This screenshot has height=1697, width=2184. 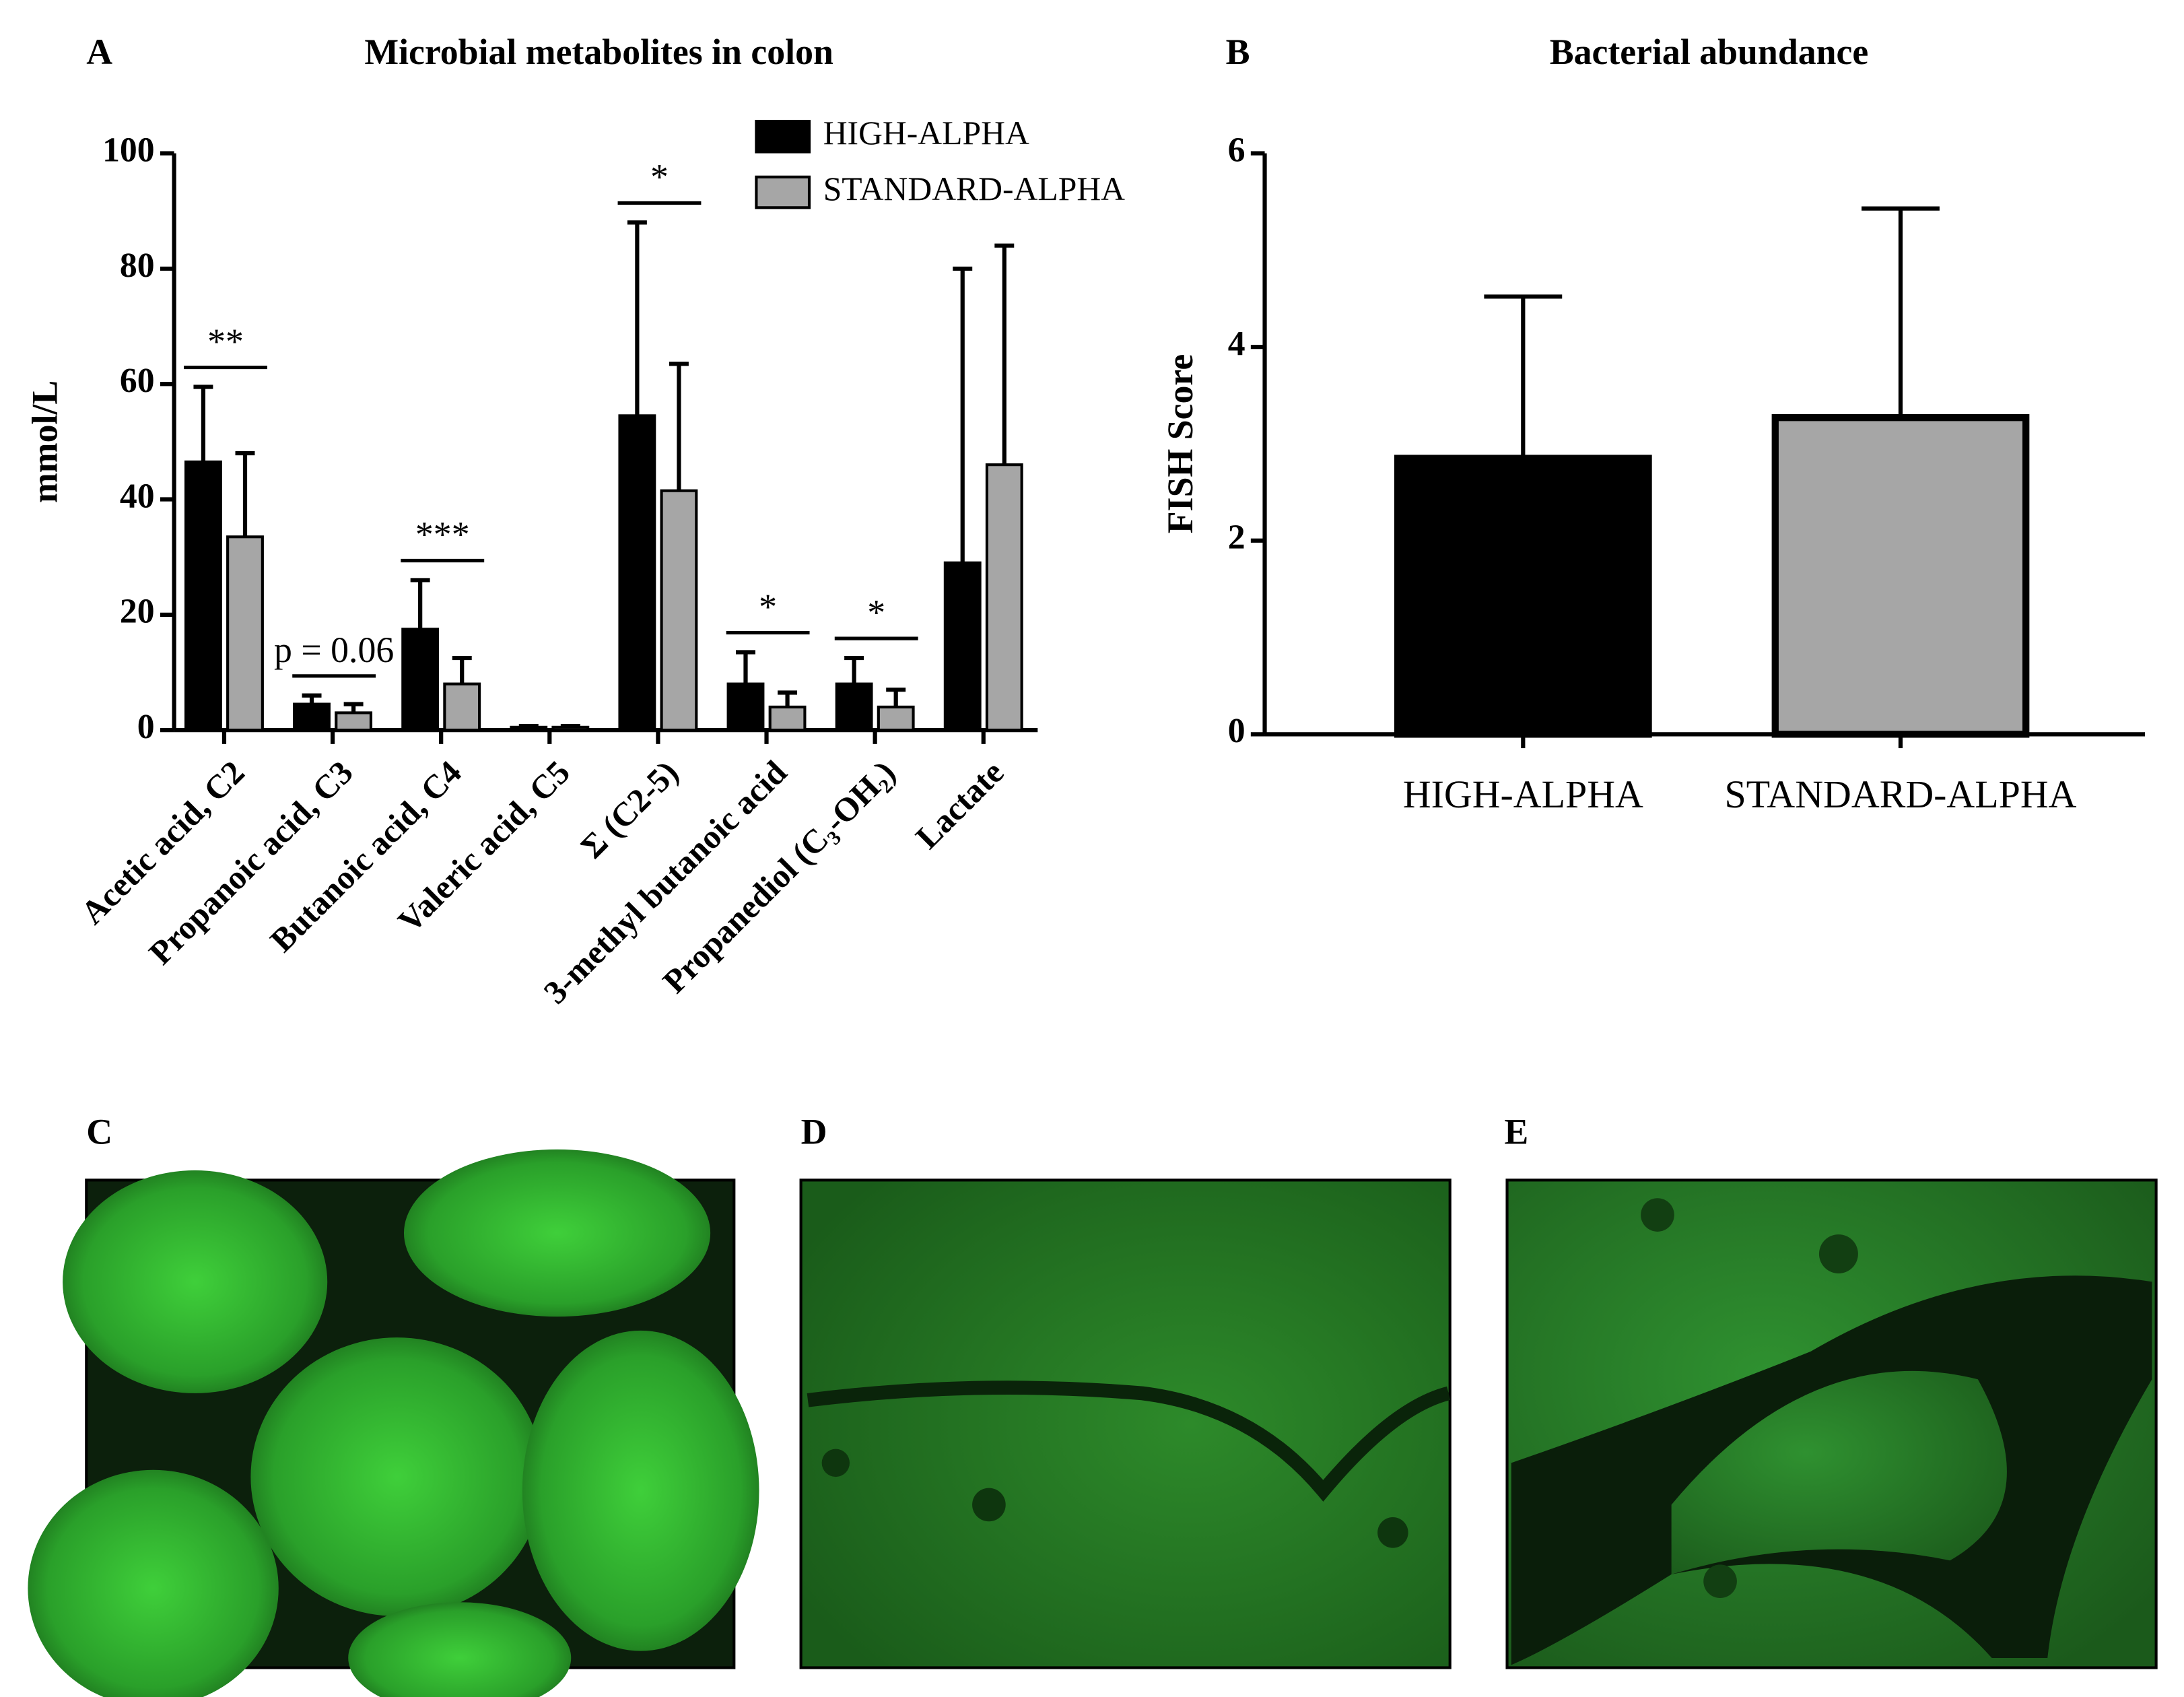 What do you see at coordinates (974, 189) in the screenshot?
I see `legend-label: STANDARD-ALPHA` at bounding box center [974, 189].